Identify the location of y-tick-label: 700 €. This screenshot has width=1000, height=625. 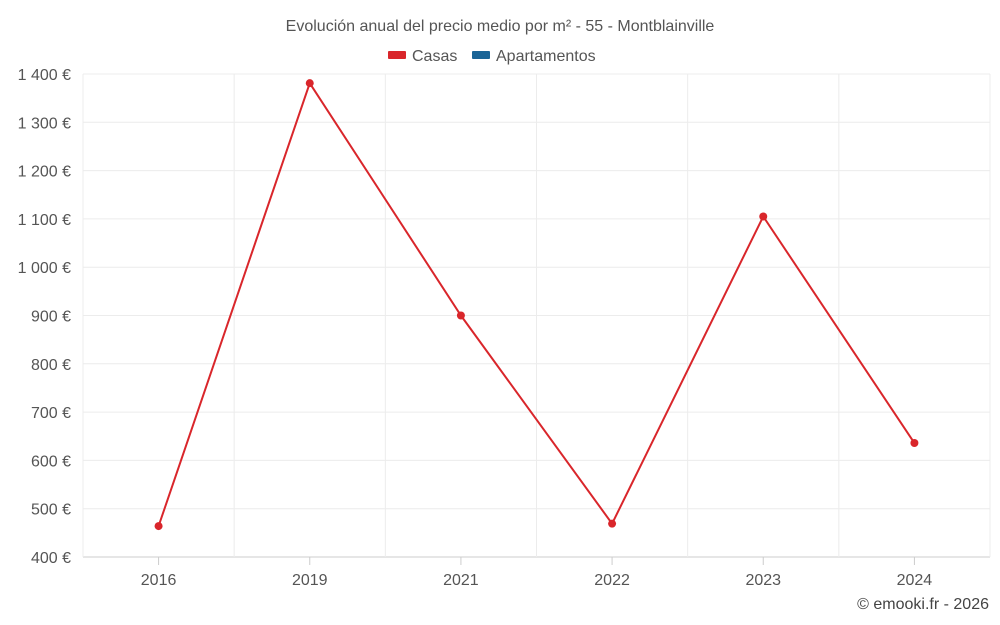
(51, 413).